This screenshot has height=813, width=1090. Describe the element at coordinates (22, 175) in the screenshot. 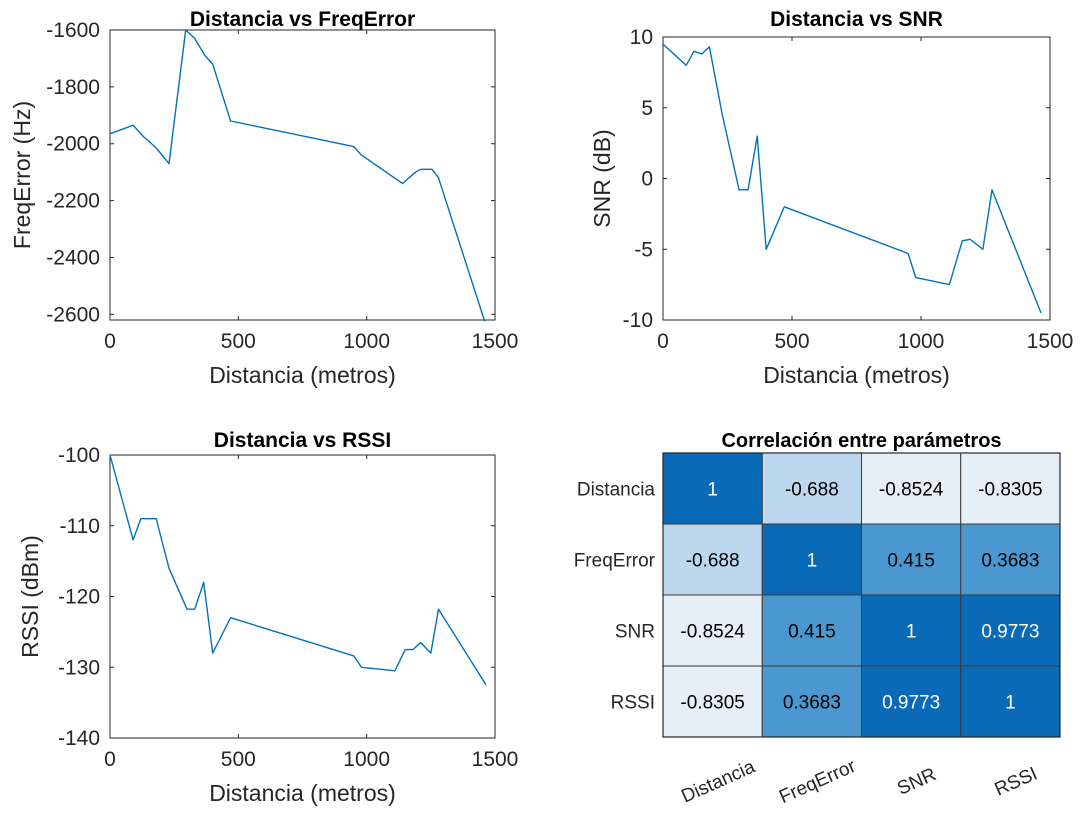

I see `y-axis-label: FreqError (Hz)` at that location.